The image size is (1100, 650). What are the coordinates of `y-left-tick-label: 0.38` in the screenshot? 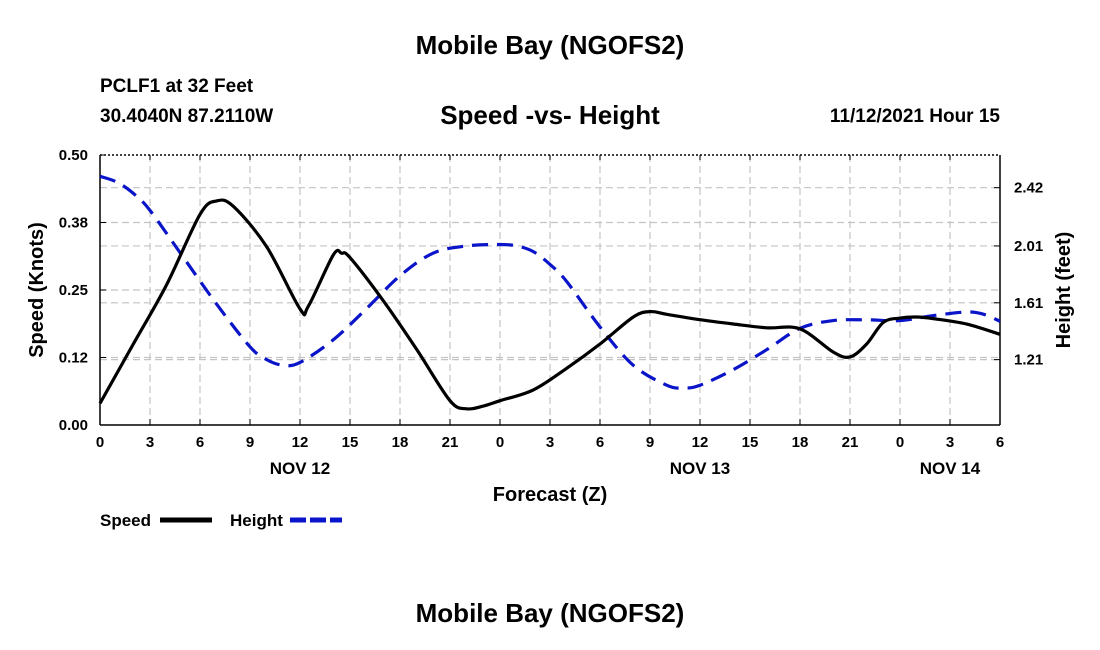 It's located at (73, 223).